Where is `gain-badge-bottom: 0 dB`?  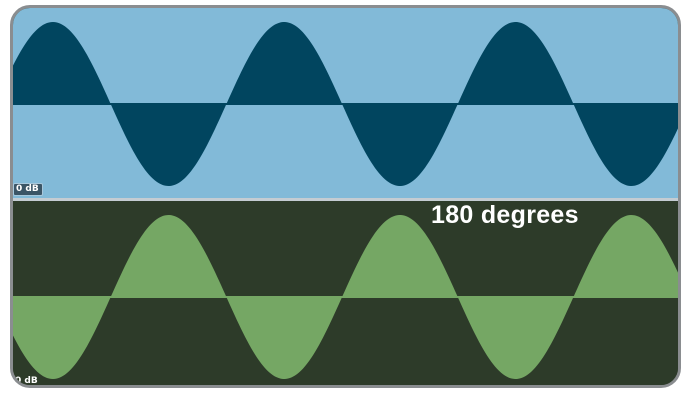 gain-badge-bottom: 0 dB is located at coordinates (26, 381).